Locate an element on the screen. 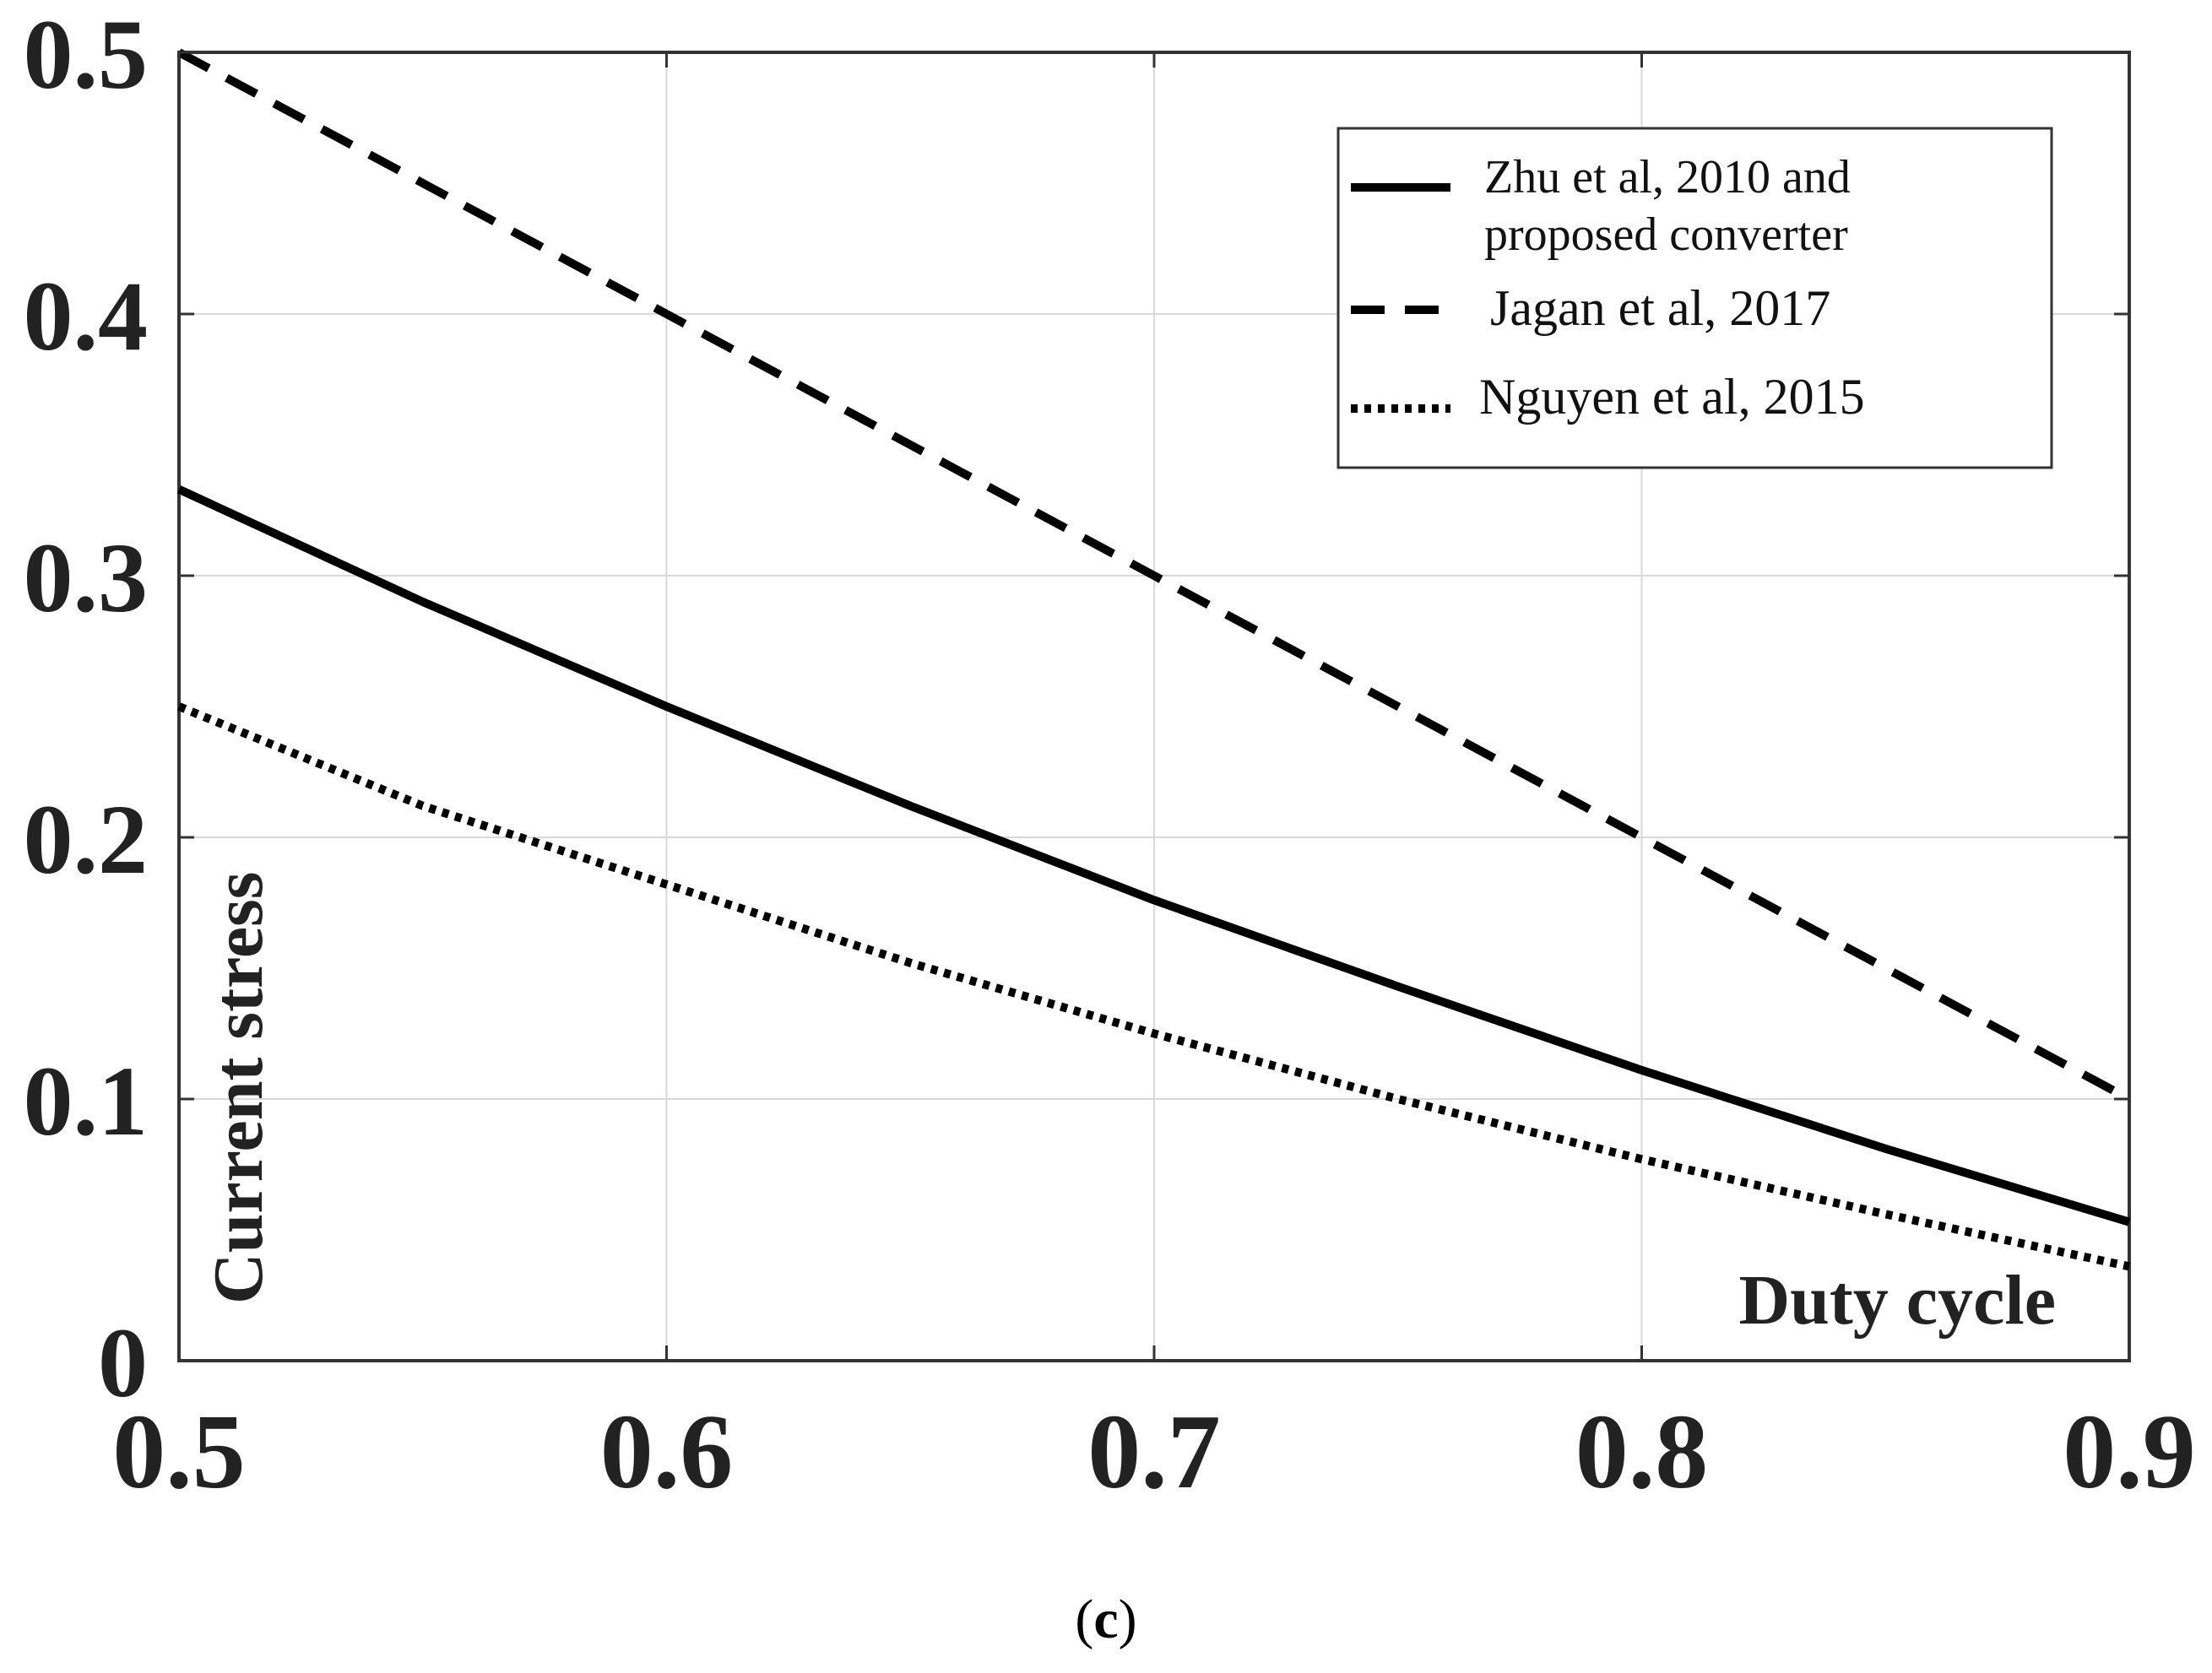  legend-label-nguyen: Nguyen et al, 2015 is located at coordinates (1672, 397).